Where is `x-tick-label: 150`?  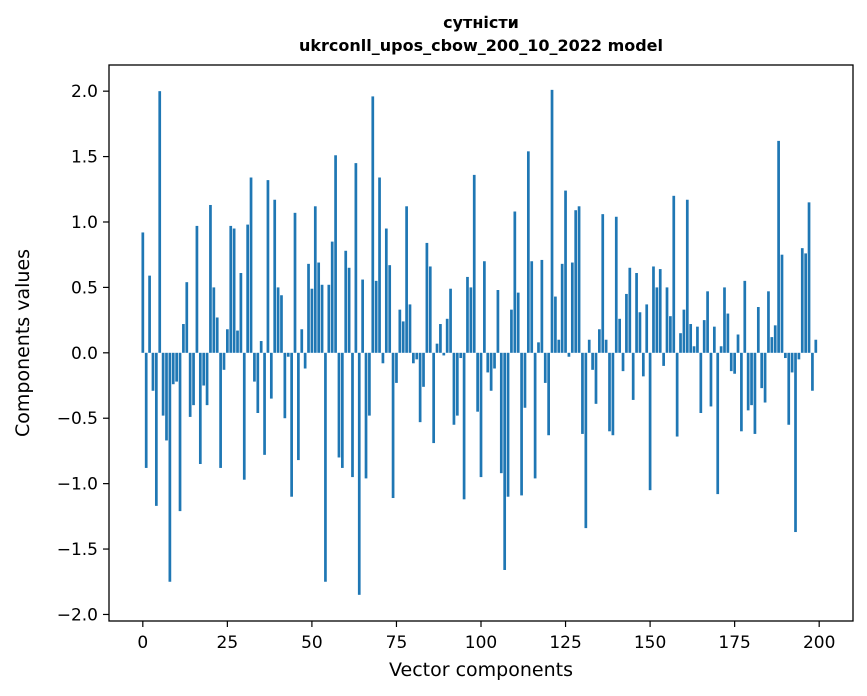
x-tick-label: 150 is located at coordinates (650, 643).